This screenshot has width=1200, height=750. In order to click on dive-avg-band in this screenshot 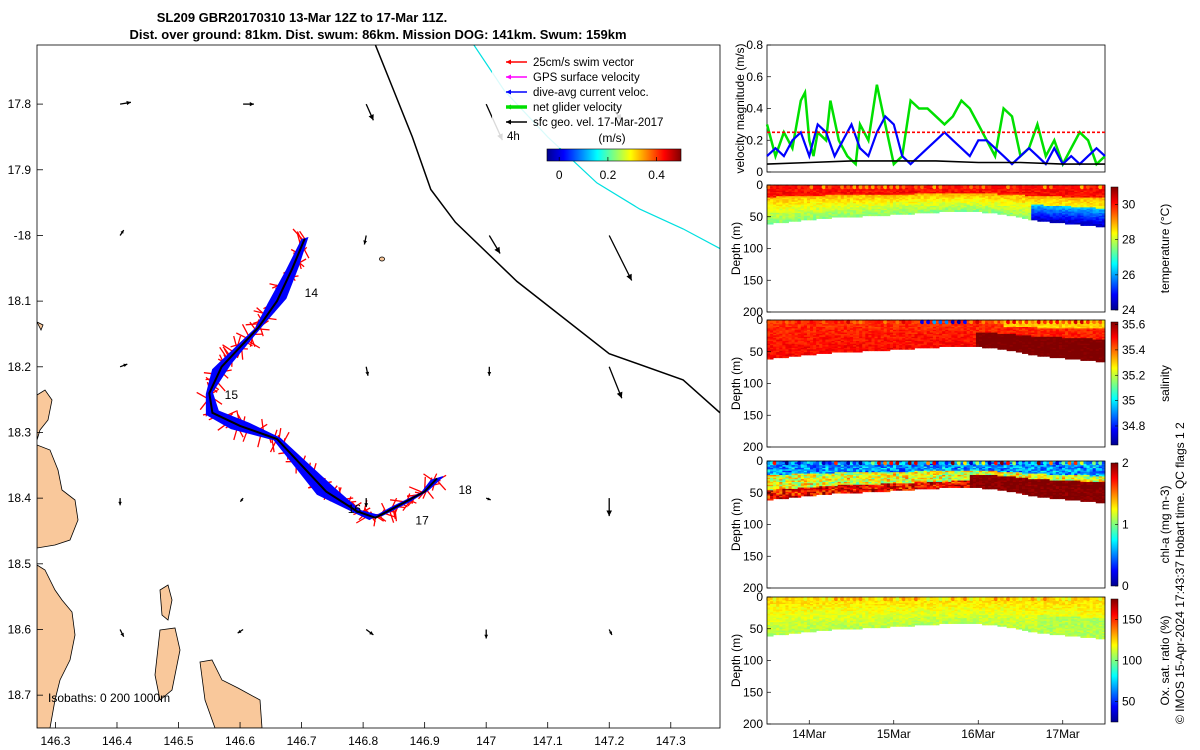, I will do `click(324, 379)`.